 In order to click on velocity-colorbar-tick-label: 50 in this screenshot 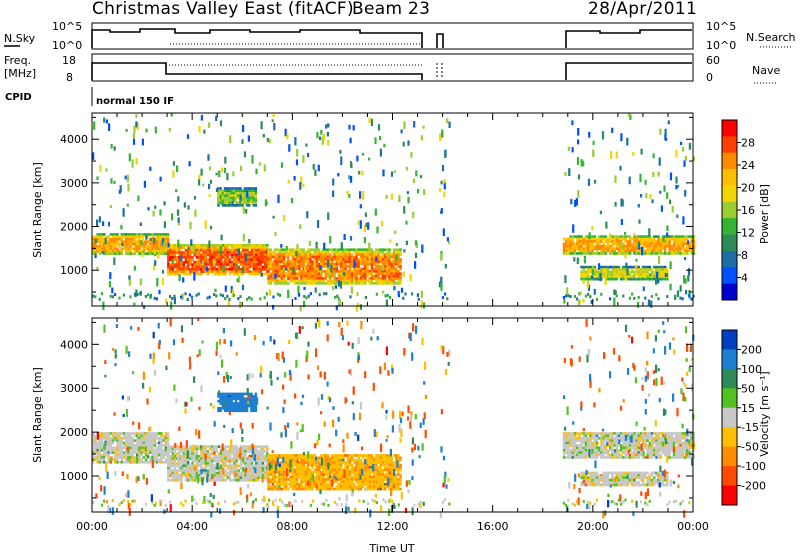, I will do `click(748, 388)`.